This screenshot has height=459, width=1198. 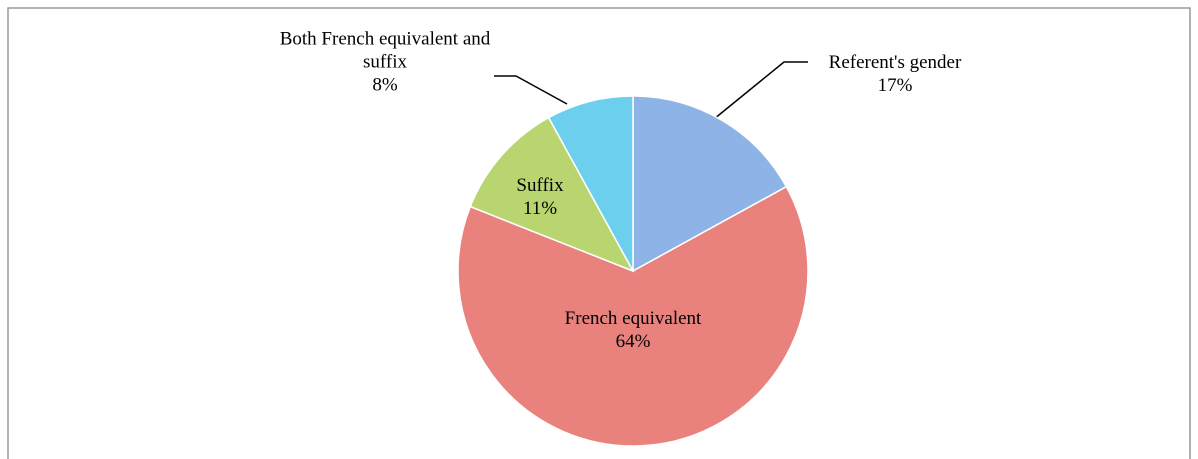 What do you see at coordinates (540, 197) in the screenshot?
I see `slice-label: Suffix 11%` at bounding box center [540, 197].